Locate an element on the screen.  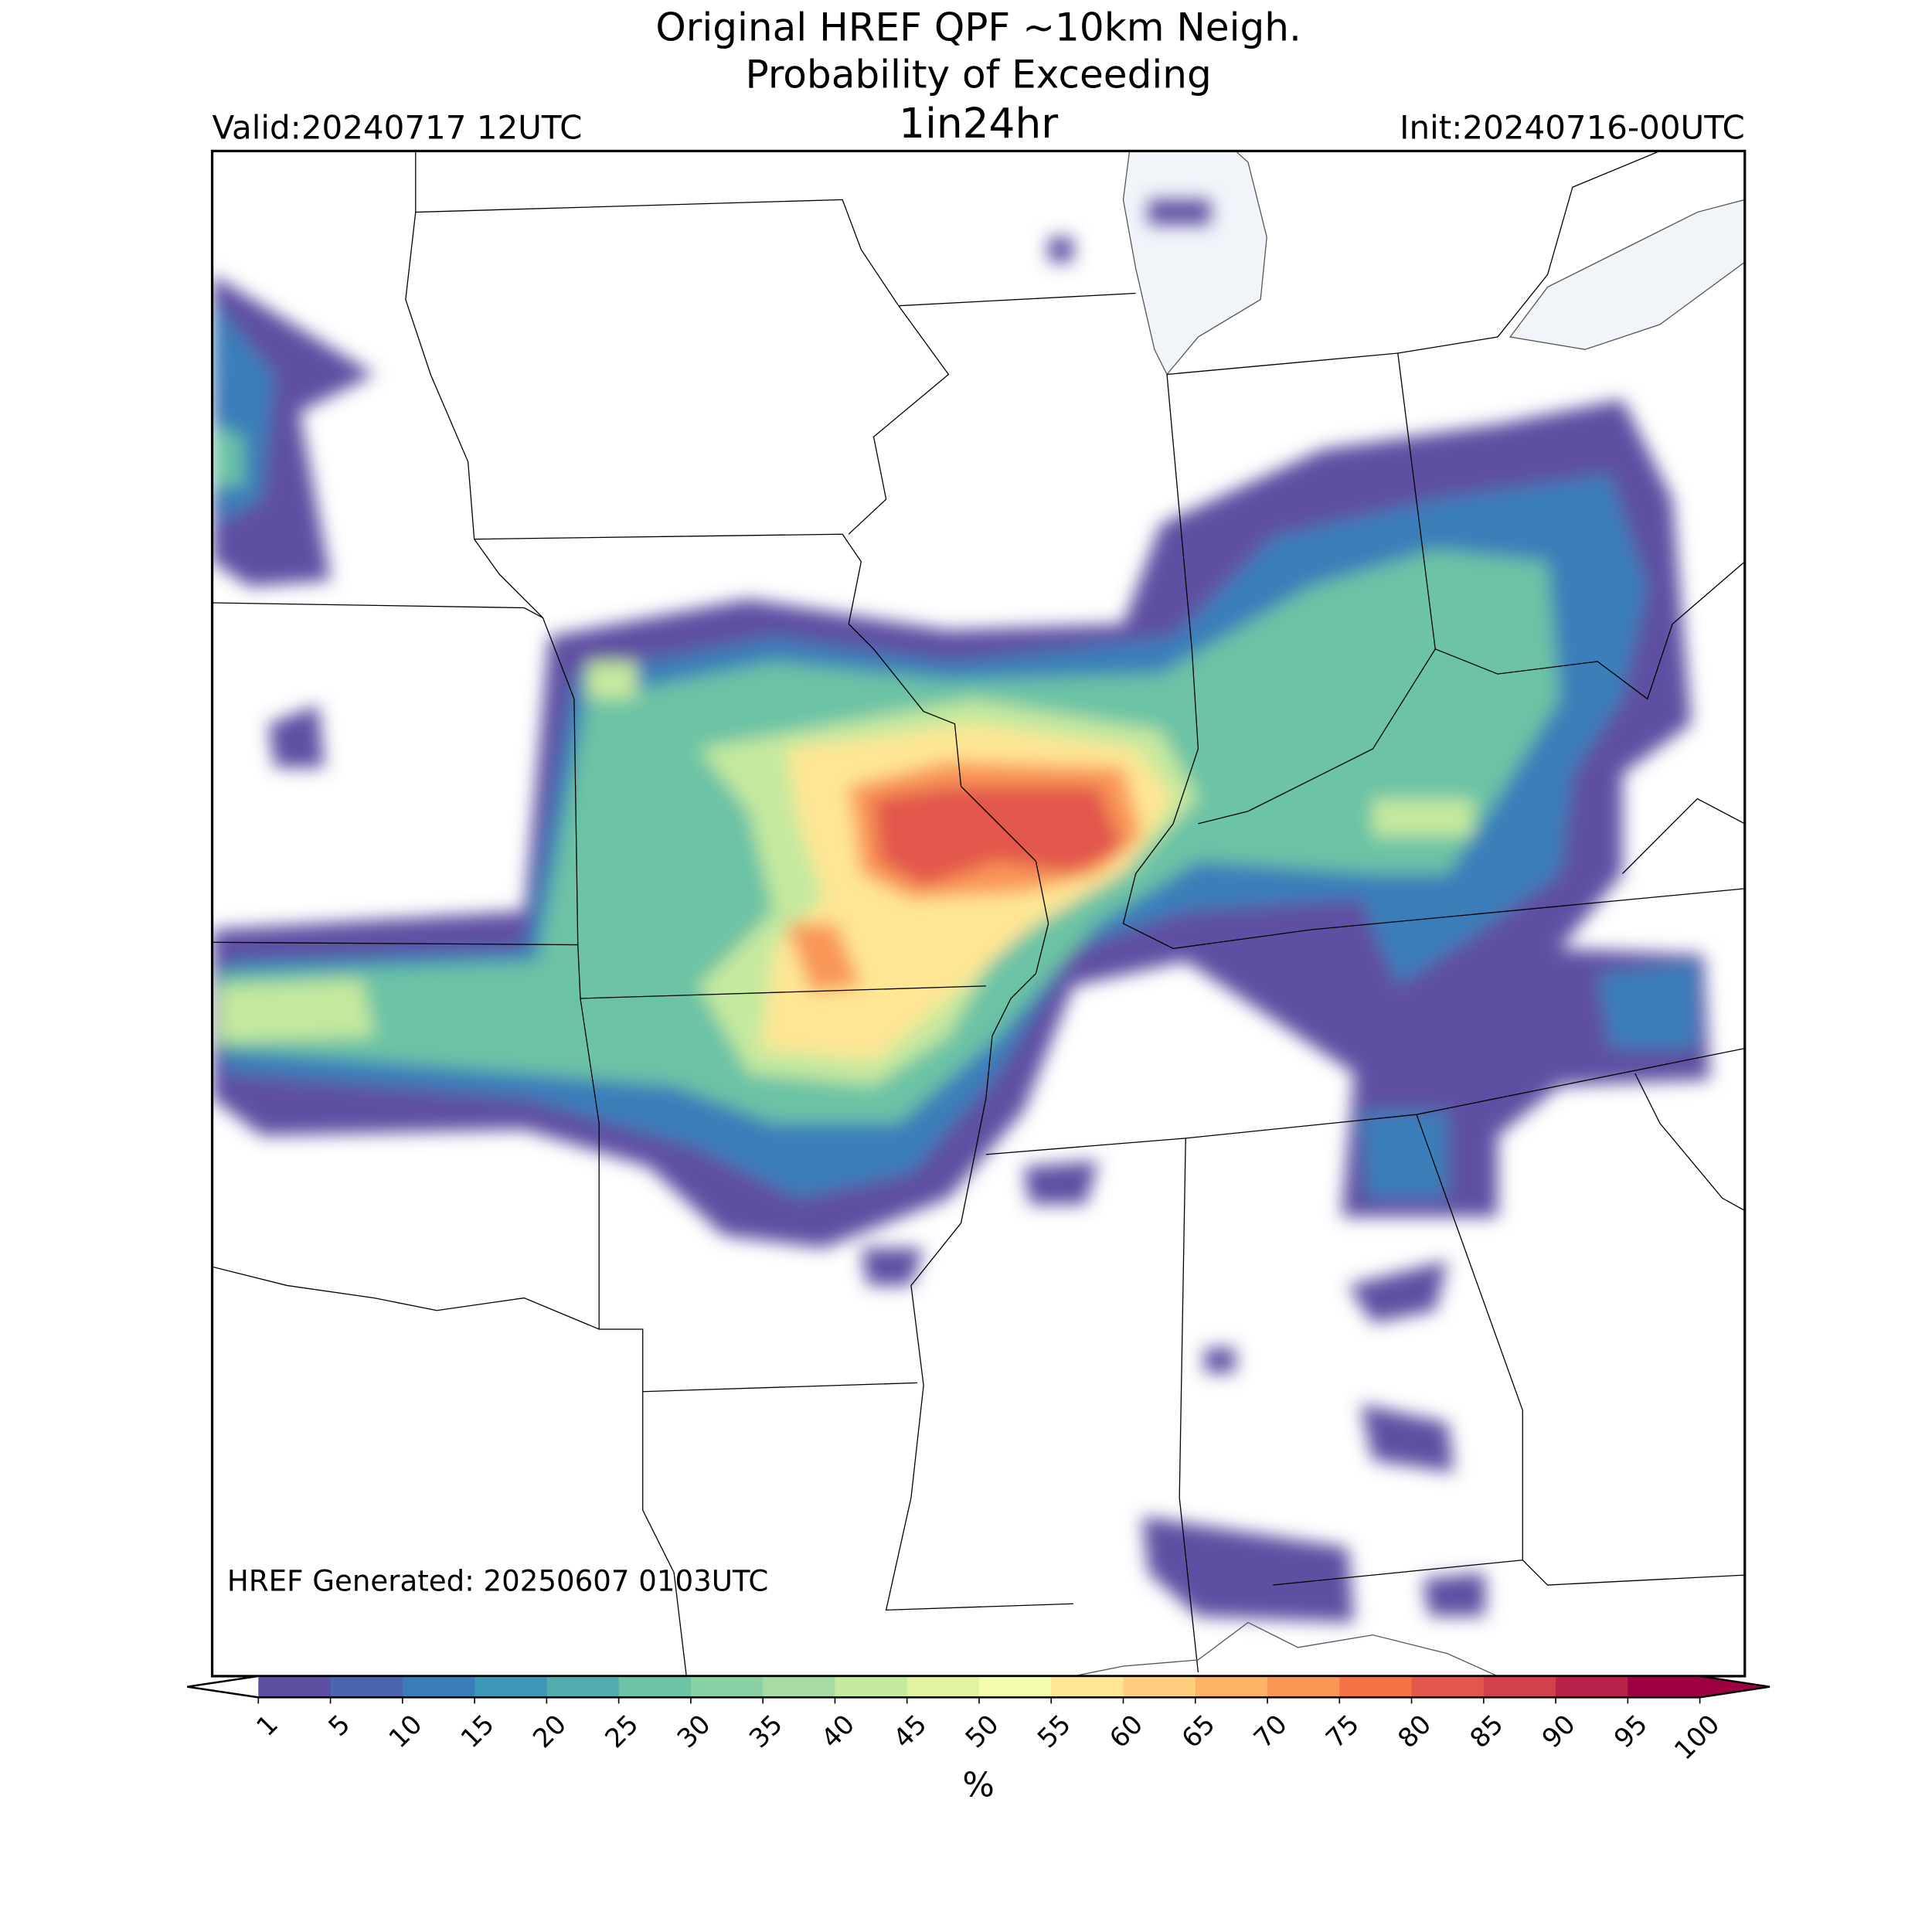
init-time: Init:20240716-00UTC is located at coordinates (1573, 127).